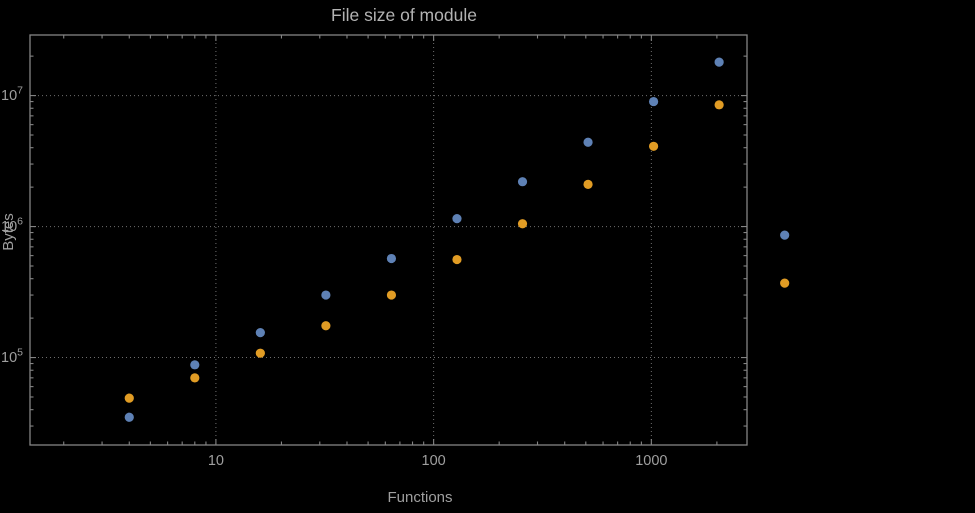  Describe the element at coordinates (419, 497) in the screenshot. I see `x-axis-label: Functions` at that location.